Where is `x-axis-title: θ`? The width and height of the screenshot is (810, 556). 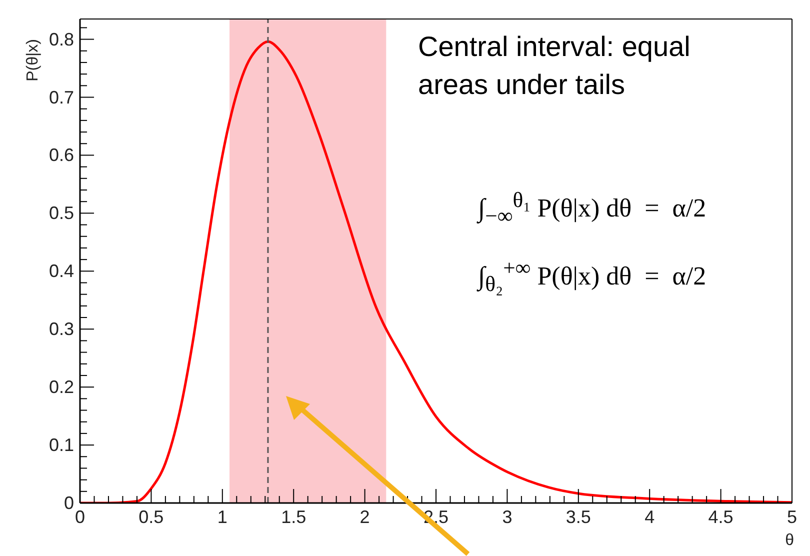
x-axis-title: θ is located at coordinates (789, 540).